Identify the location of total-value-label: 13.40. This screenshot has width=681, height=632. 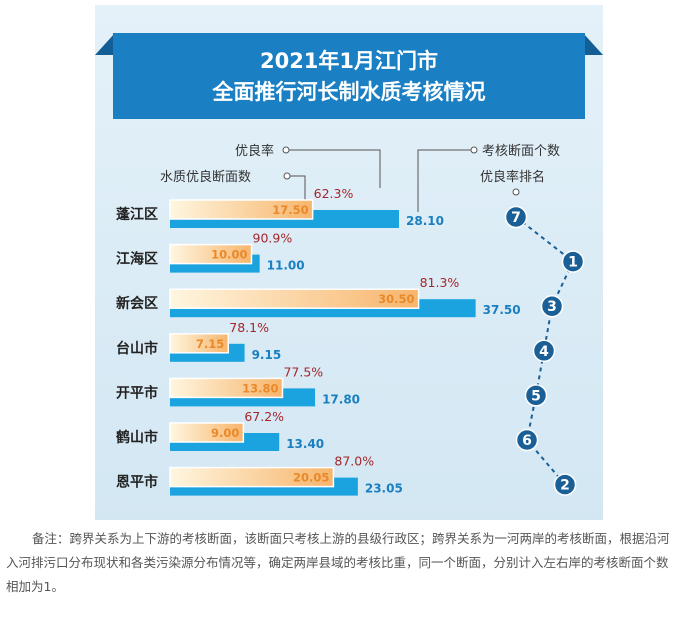
(305, 444).